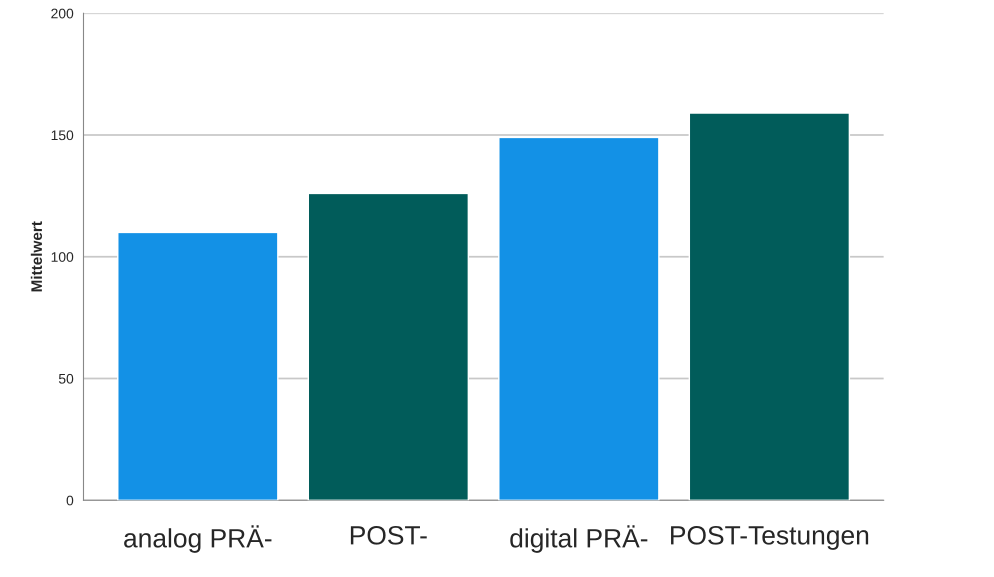 This screenshot has height=577, width=994. I want to click on y-axis-title: Mittelwert, so click(36, 256).